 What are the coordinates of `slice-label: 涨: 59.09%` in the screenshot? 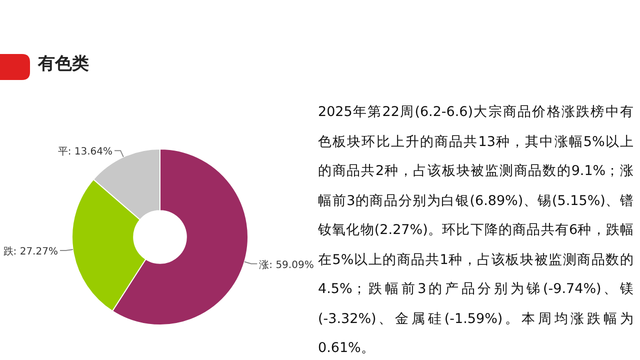 It's located at (286, 264).